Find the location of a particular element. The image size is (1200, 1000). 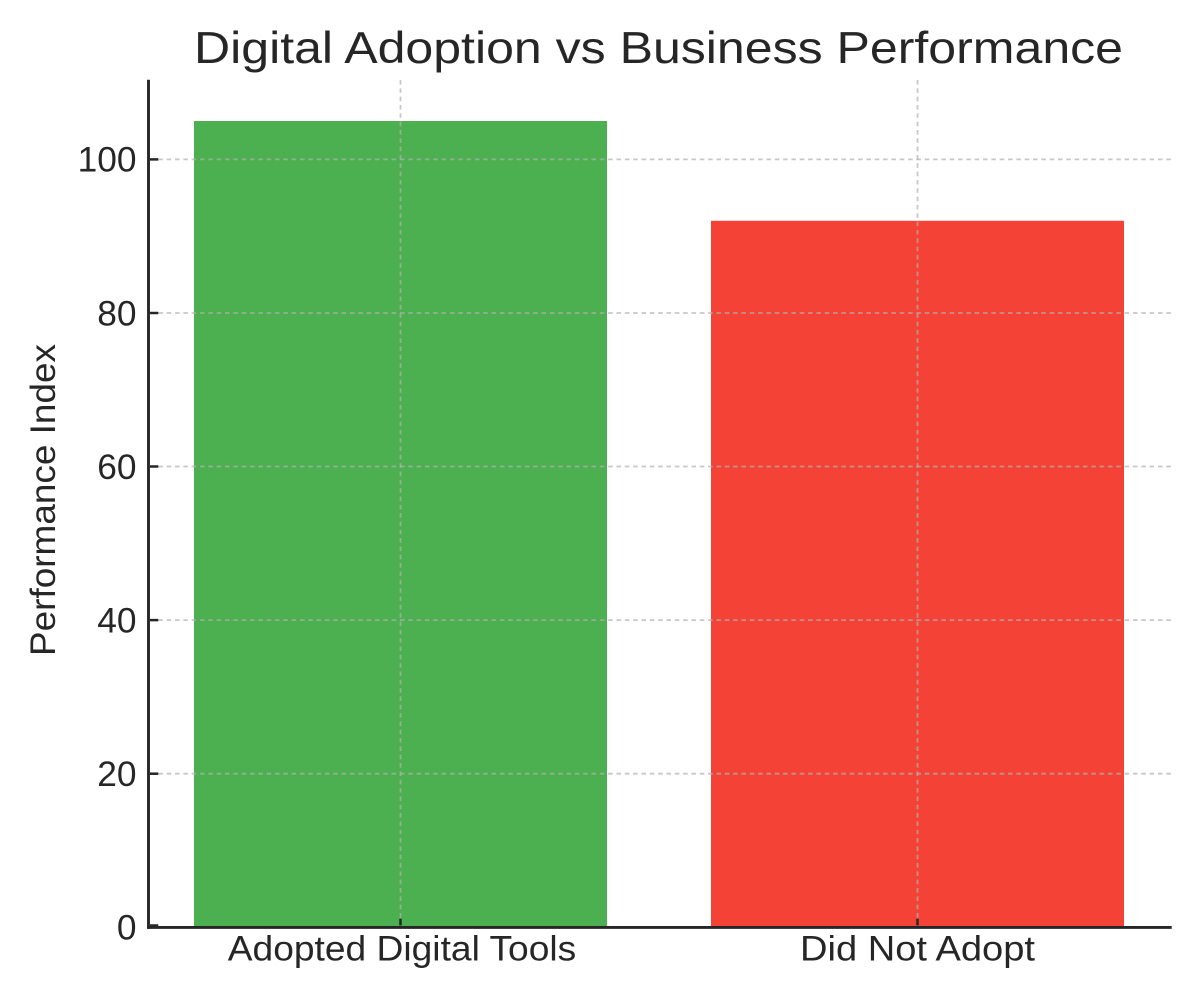

svg-text:Digital Adoption vs Business P: Digital Adoption vs Business Performance is located at coordinates (658, 48).